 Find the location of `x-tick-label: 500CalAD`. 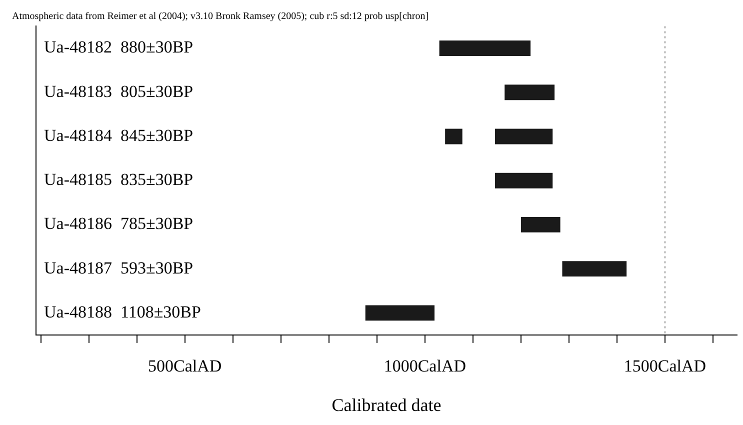

x-tick-label: 500CalAD is located at coordinates (185, 366).